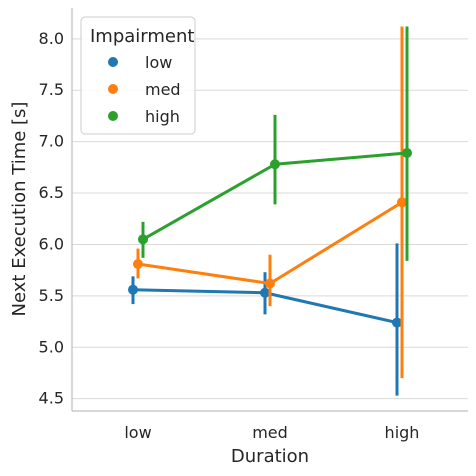 Image resolution: width=476 pixels, height=476 pixels. Describe the element at coordinates (51, 398) in the screenshot. I see `y-tick-label: 4.5` at that location.